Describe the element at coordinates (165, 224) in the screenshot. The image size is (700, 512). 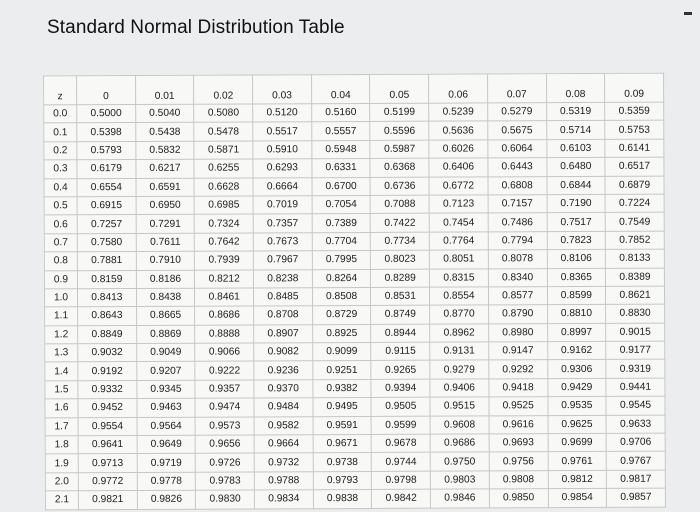
I see `probability-cell: 0.7291` at that location.